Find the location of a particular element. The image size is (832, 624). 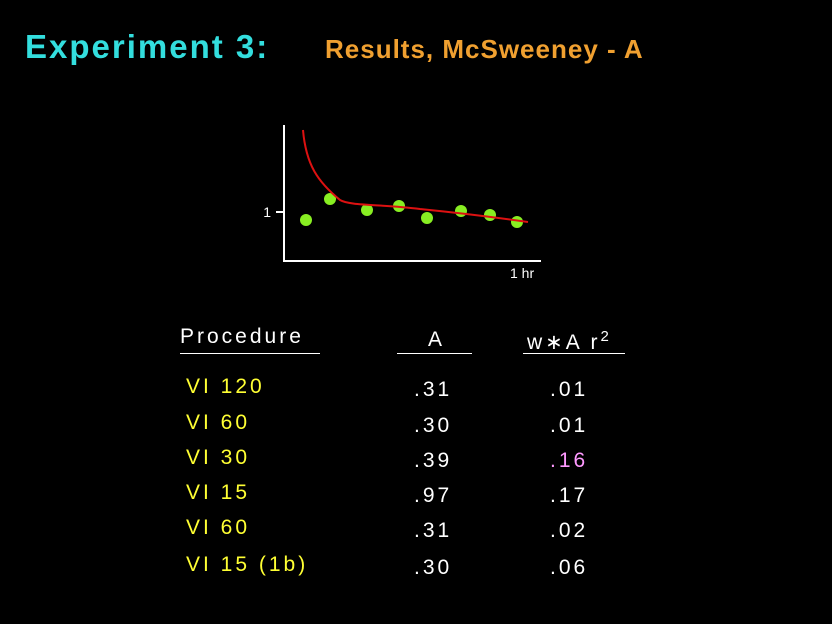

points is located at coordinates (411, 210).